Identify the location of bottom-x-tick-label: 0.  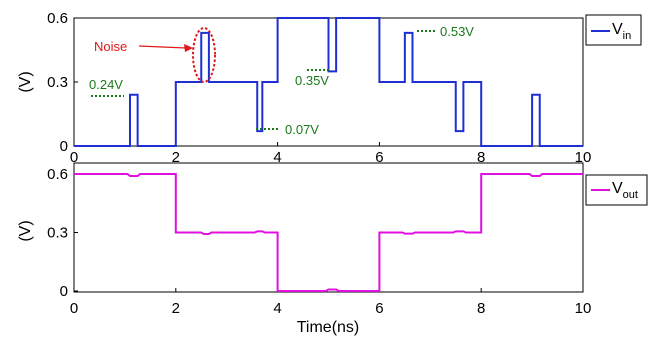
(74, 308).